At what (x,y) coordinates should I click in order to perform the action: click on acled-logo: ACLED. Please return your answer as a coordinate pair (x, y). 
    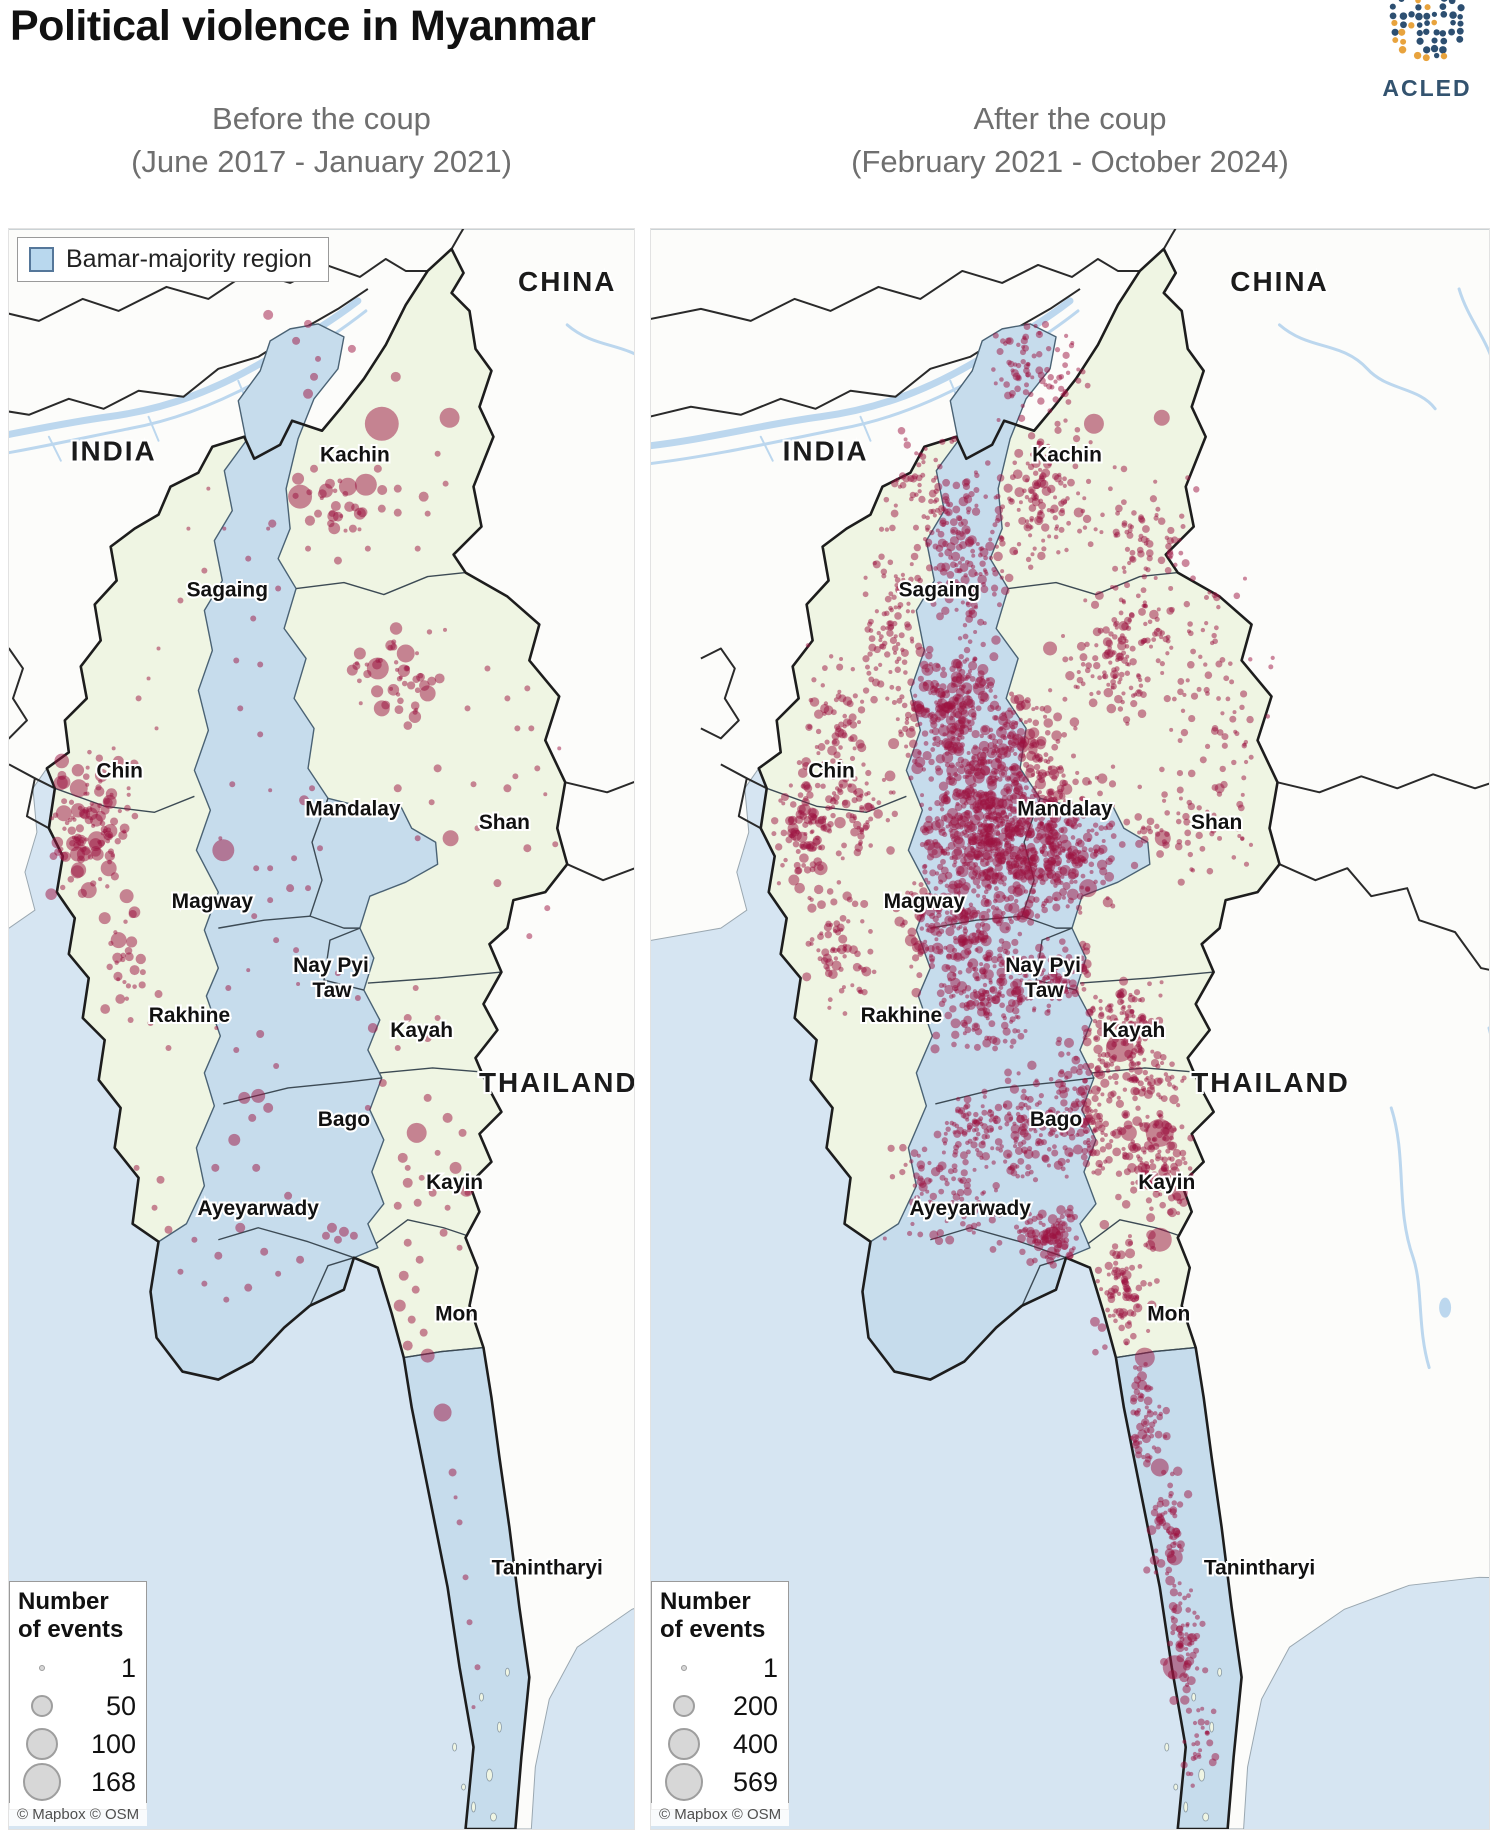
    Looking at the image, I should click on (1427, 51).